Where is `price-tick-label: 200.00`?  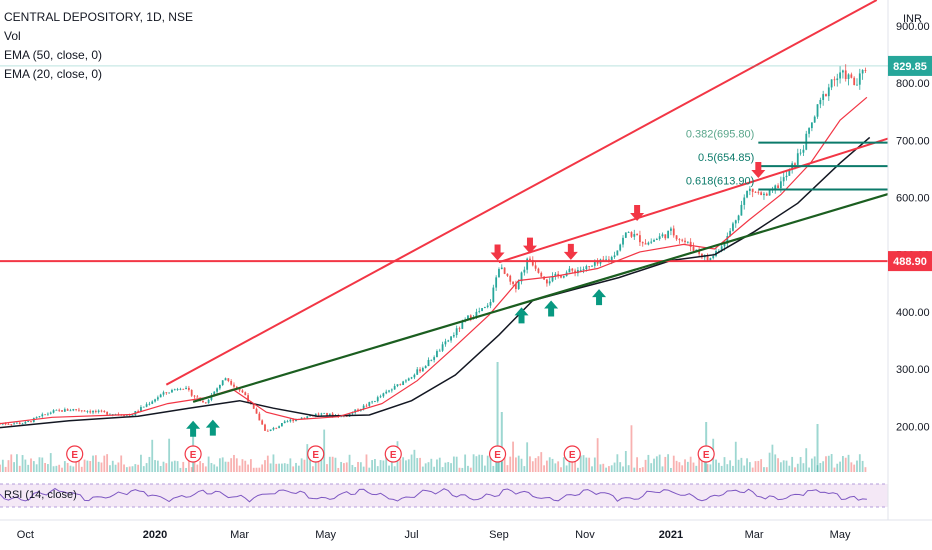
price-tick-label: 200.00 is located at coordinates (913, 427).